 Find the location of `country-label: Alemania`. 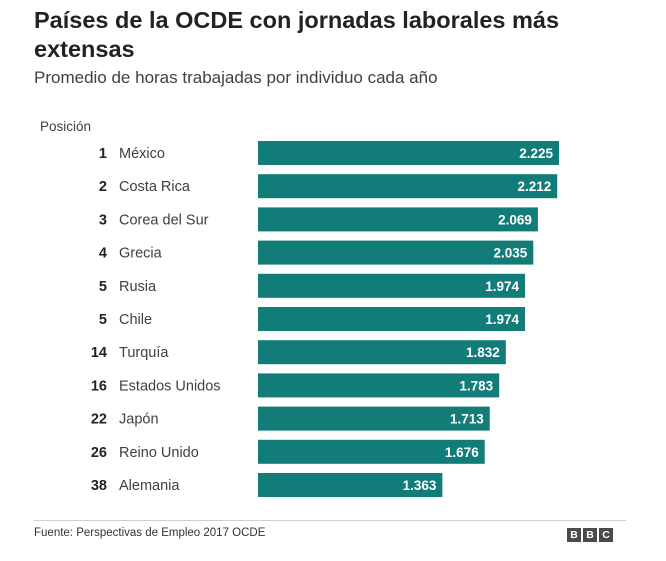

country-label: Alemania is located at coordinates (149, 486).